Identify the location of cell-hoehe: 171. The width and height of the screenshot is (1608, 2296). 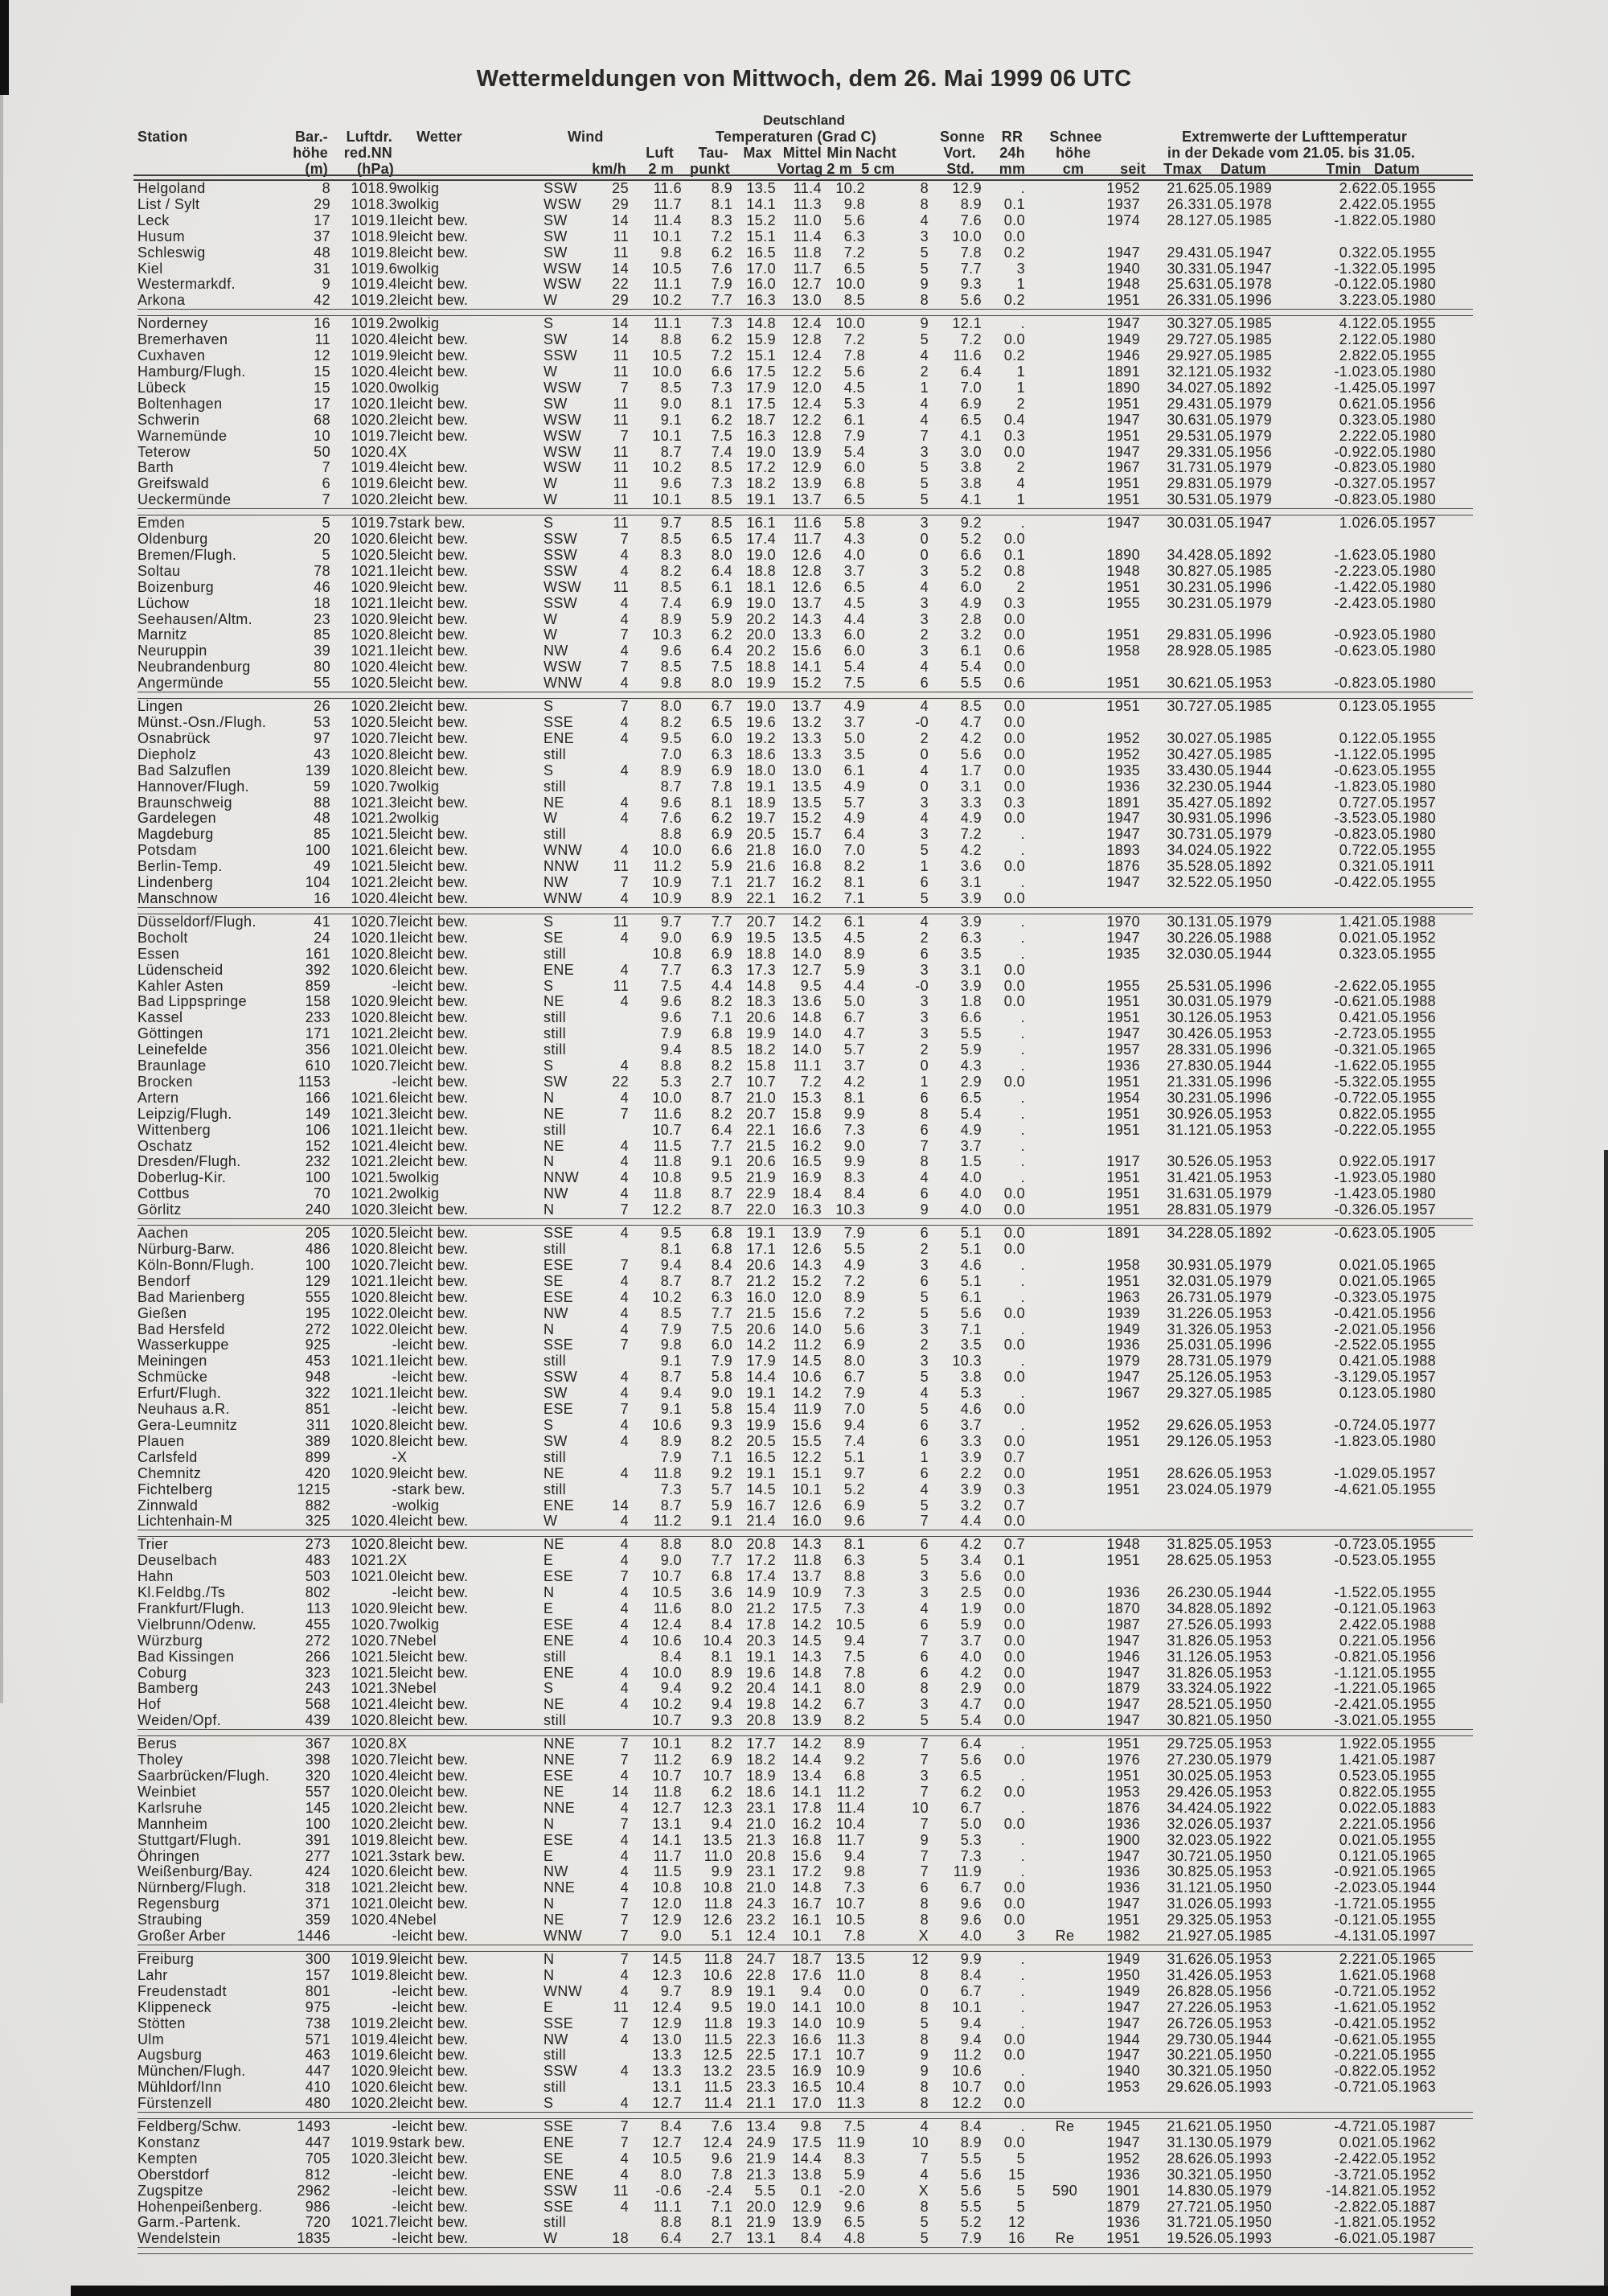
(317, 1033).